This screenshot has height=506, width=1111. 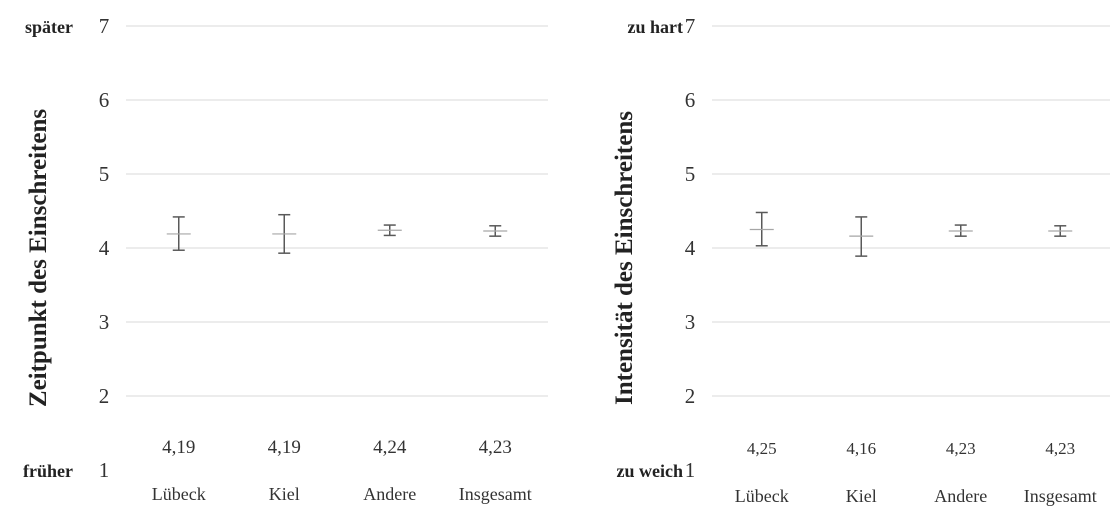 What do you see at coordinates (390, 447) in the screenshot?
I see `data-label: 4,24` at bounding box center [390, 447].